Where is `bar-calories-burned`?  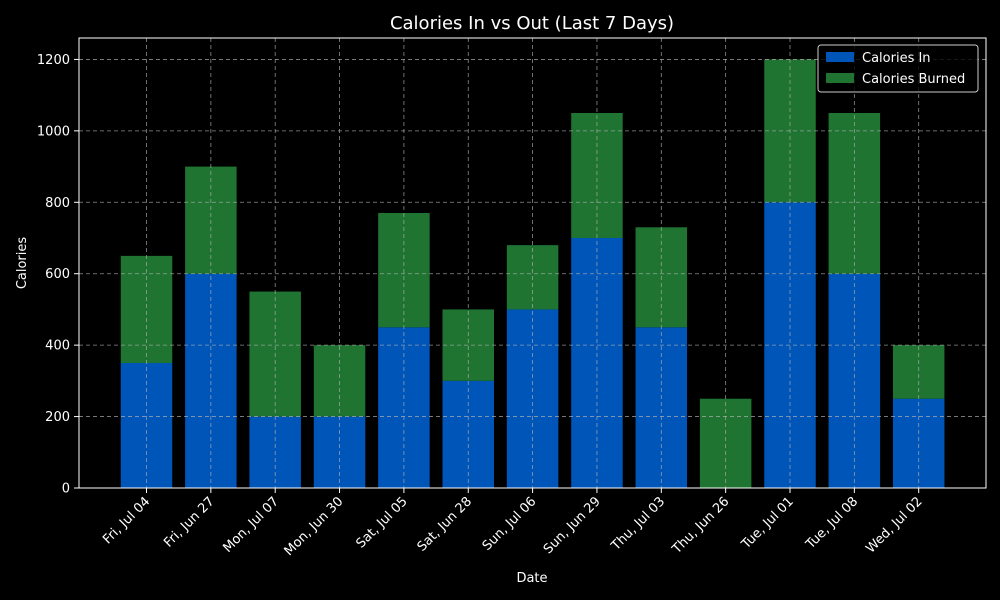 bar-calories-burned is located at coordinates (597, 175).